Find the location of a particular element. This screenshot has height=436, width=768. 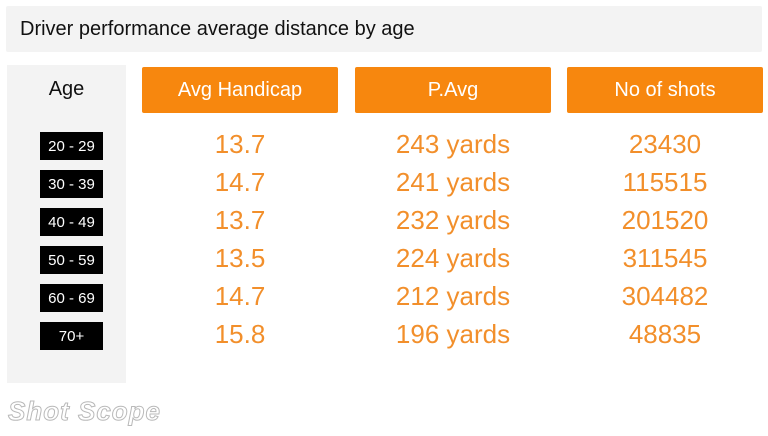

p-avg-cell: 243 yards is located at coordinates (453, 144).